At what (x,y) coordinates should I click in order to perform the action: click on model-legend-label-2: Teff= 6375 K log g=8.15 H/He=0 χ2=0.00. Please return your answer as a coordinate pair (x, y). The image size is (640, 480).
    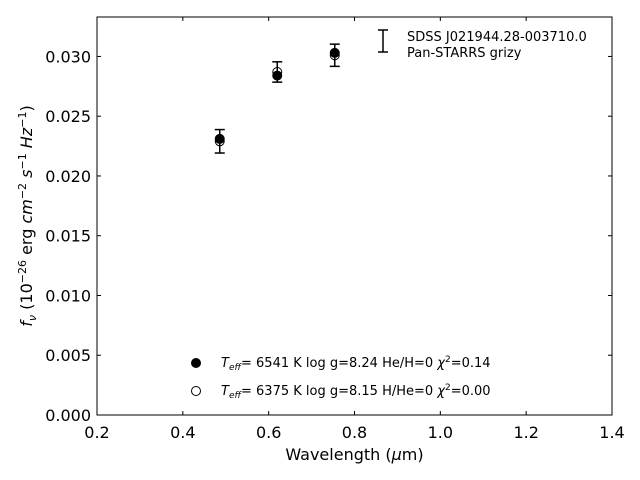
    Looking at the image, I should click on (356, 392).